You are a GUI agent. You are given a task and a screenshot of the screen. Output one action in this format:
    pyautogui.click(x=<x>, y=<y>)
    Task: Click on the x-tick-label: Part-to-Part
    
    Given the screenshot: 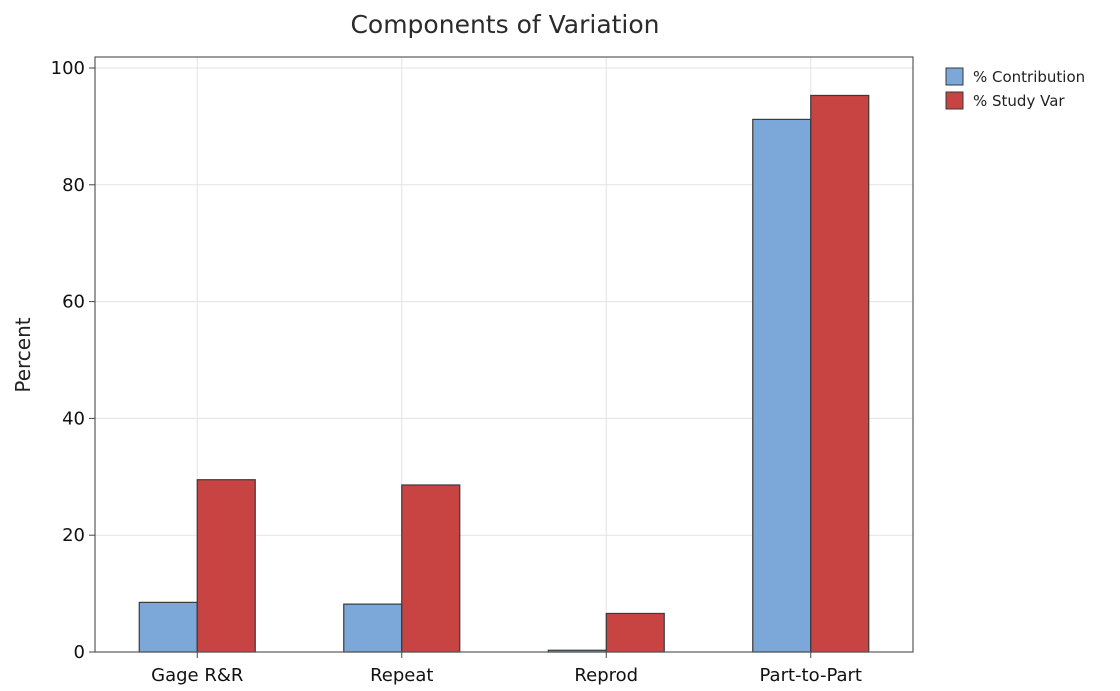 What is the action you would take?
    pyautogui.click(x=811, y=675)
    